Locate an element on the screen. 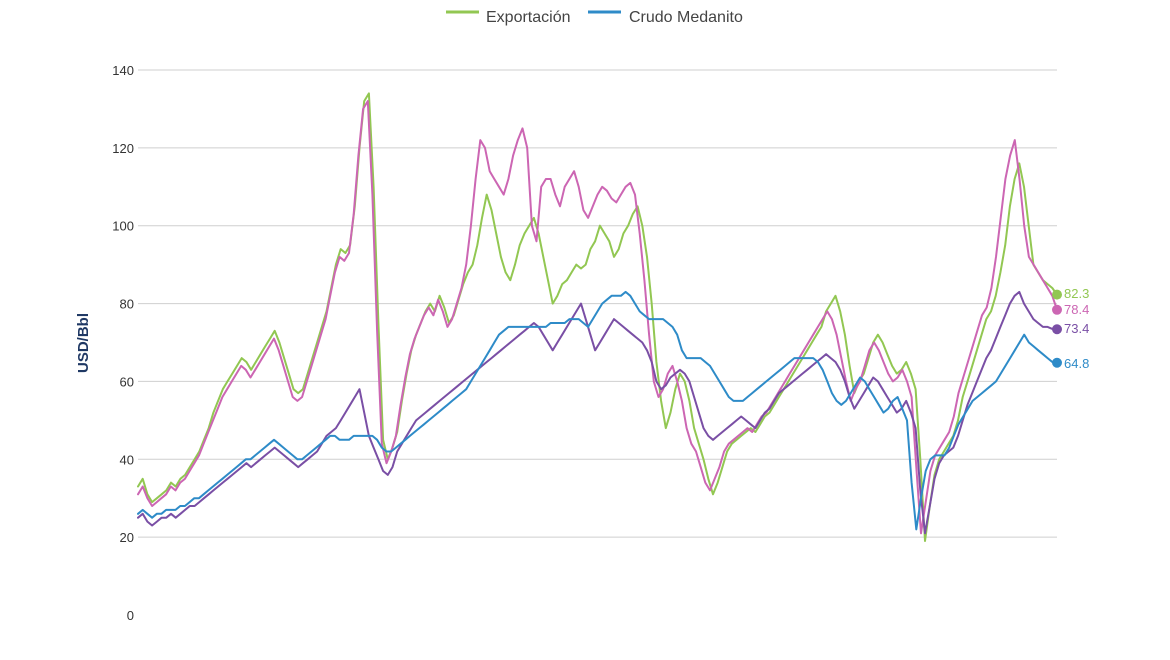 Image resolution: width=1170 pixels, height=660 pixels. y-tick-label: 120 is located at coordinates (123, 148).